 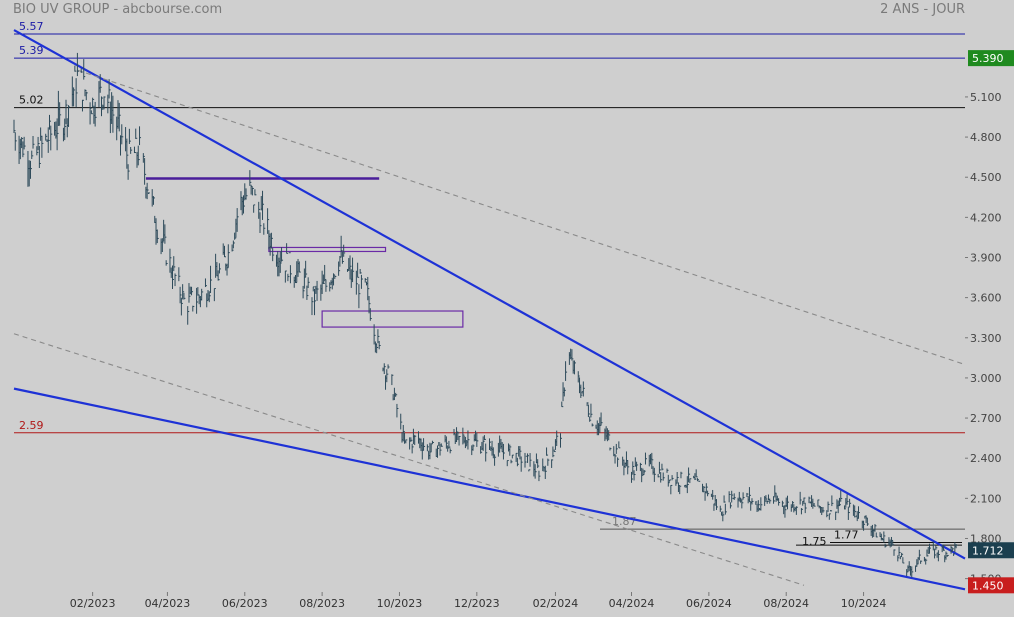 I want to click on y-tick-label: 3.600, so click(x=986, y=298).